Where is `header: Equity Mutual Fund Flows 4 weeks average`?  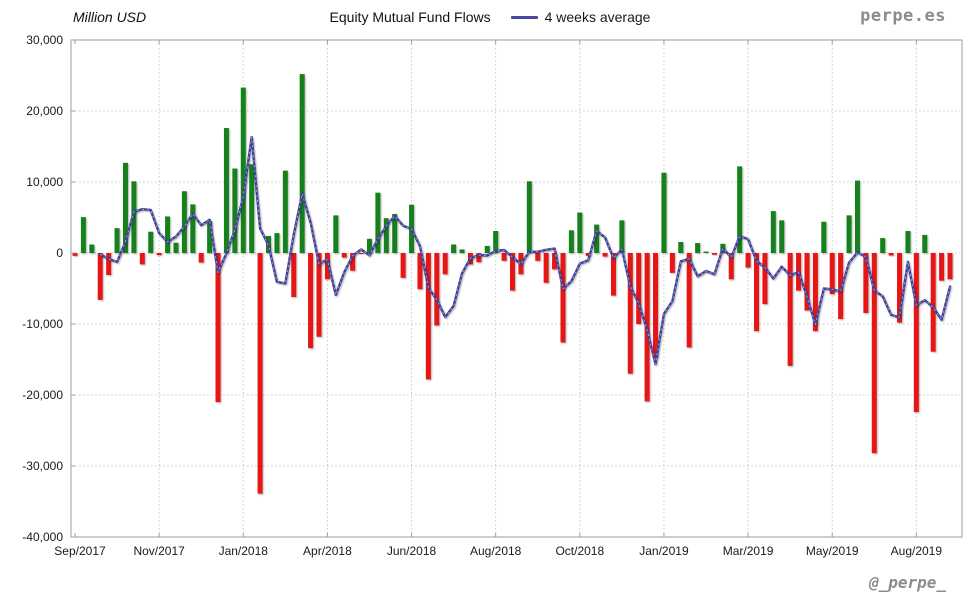
header: Equity Mutual Fund Flows 4 weeks average is located at coordinates (490, 17).